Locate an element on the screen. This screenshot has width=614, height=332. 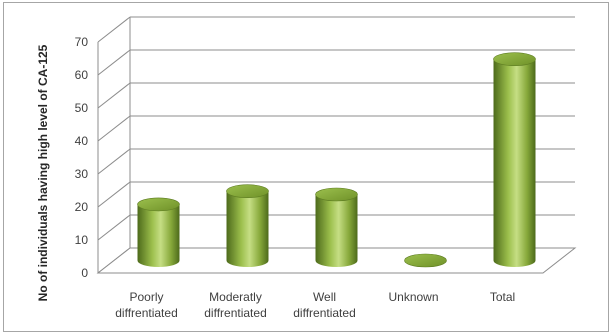
x-tick-label-line: Unknown is located at coordinates (413, 297).